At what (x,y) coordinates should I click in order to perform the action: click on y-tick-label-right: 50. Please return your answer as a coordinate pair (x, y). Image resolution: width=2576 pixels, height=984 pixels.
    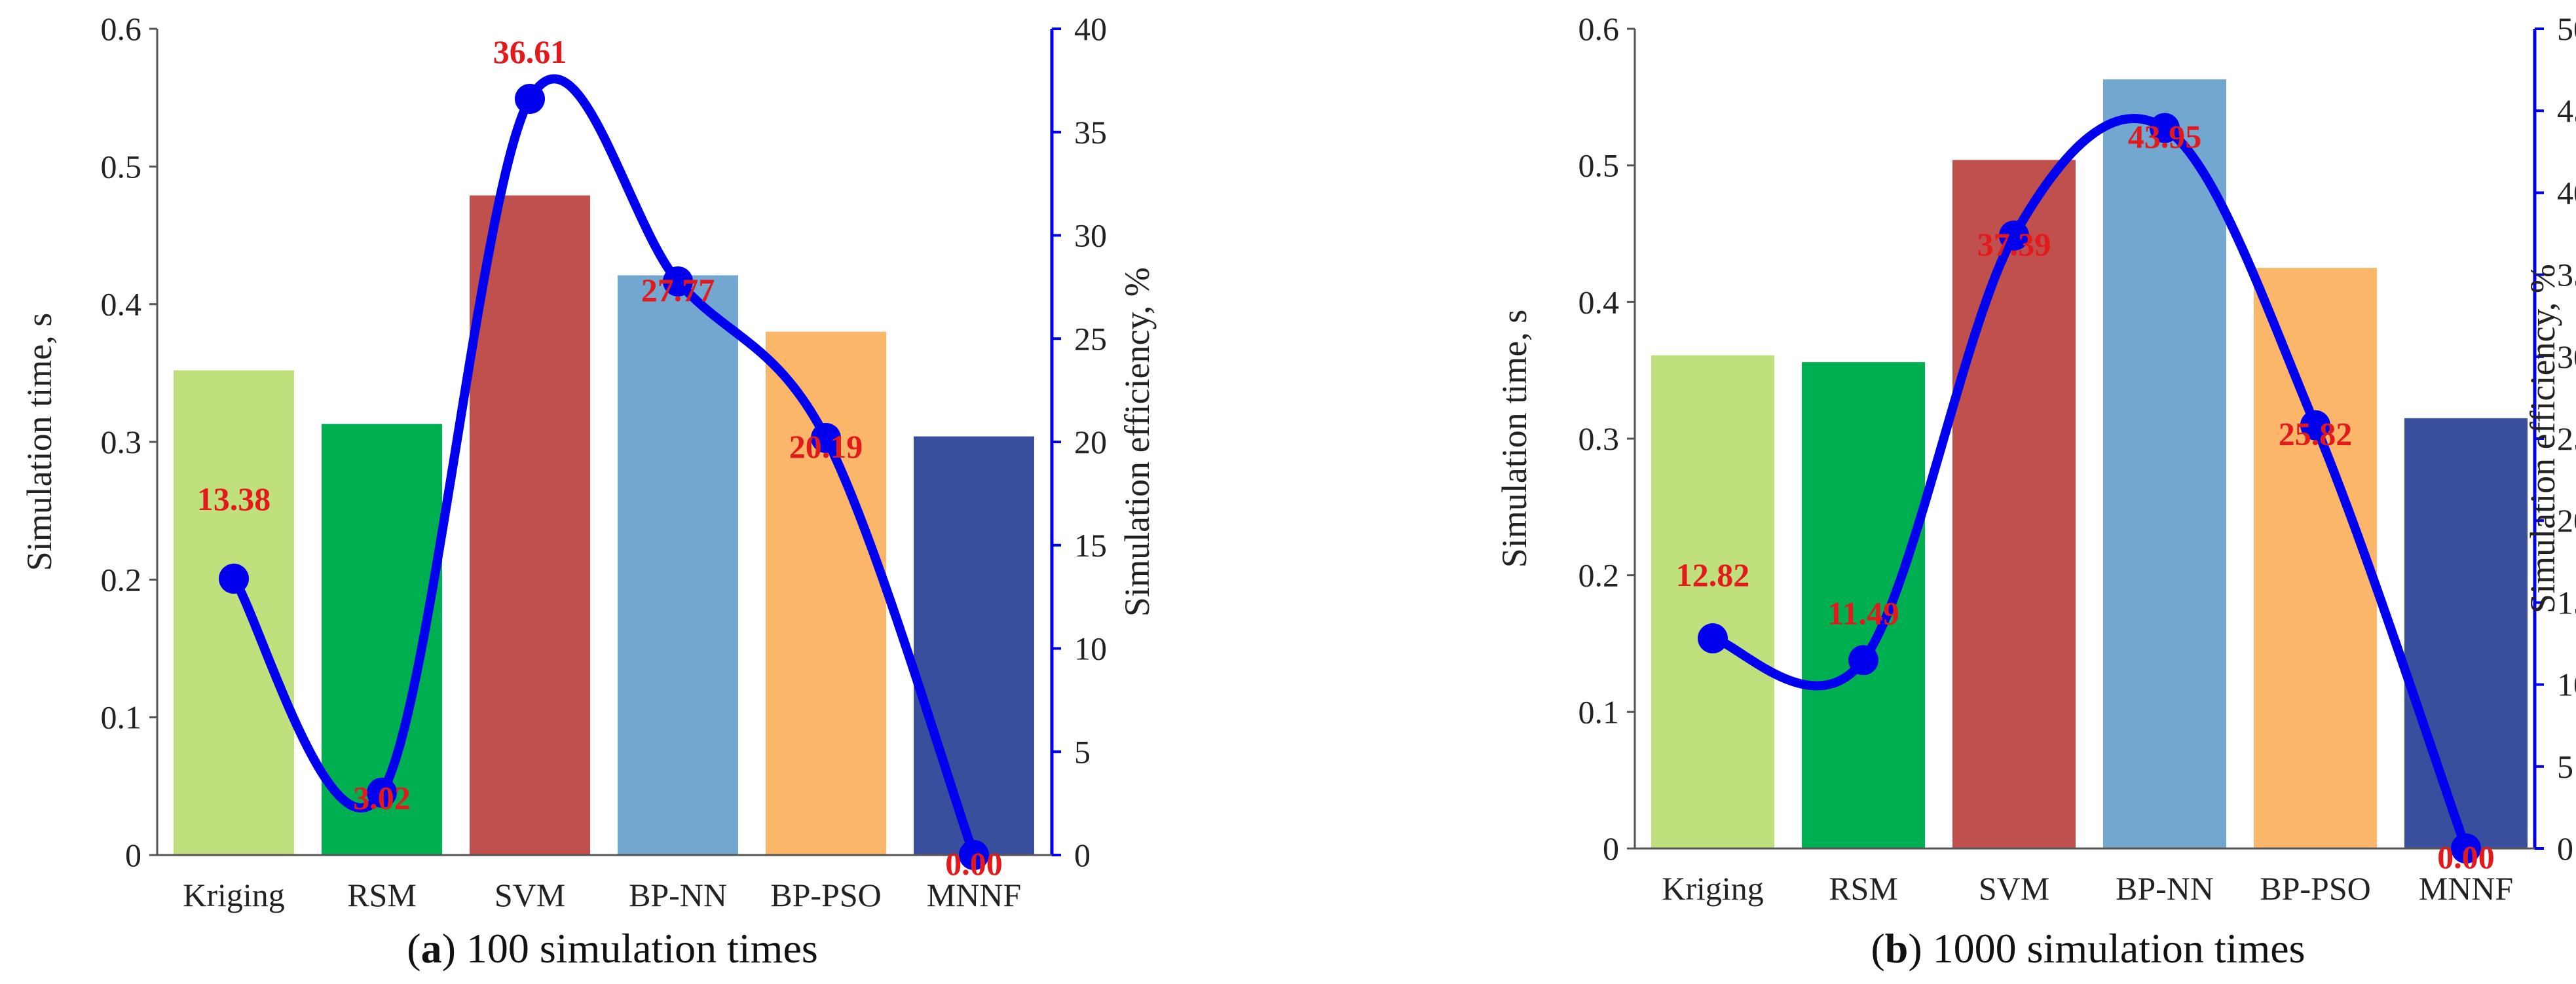
    Looking at the image, I should click on (2566, 28).